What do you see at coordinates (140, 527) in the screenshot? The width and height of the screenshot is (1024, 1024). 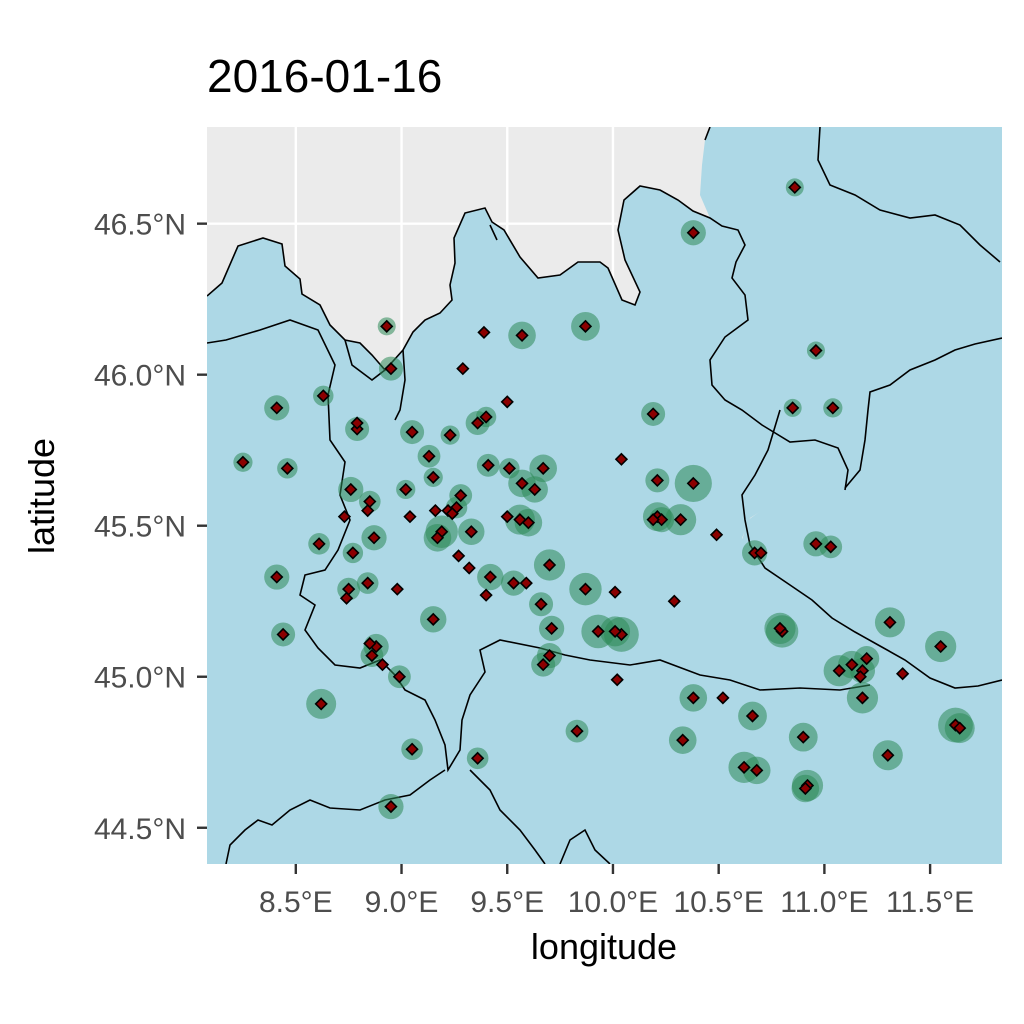 I see `y-tick-label: 45.5°N` at bounding box center [140, 527].